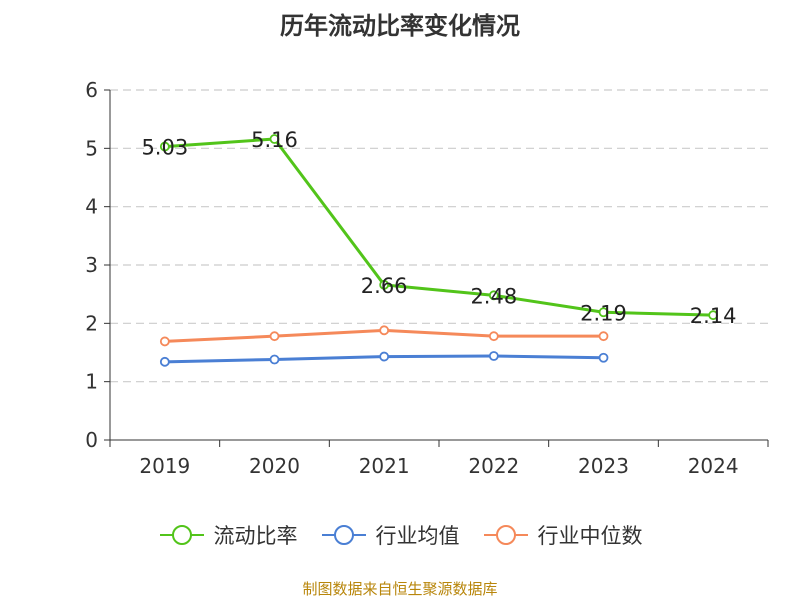 Image resolution: width=800 pixels, height=600 pixels. I want to click on legend-item-industry-mean: 行业均值, so click(390, 535).